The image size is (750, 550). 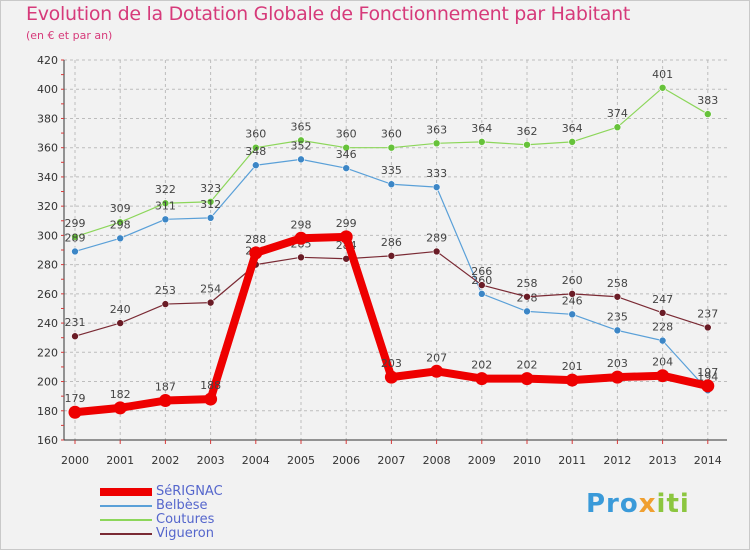 I want to click on x-tick-label: 2008, so click(x=437, y=460).